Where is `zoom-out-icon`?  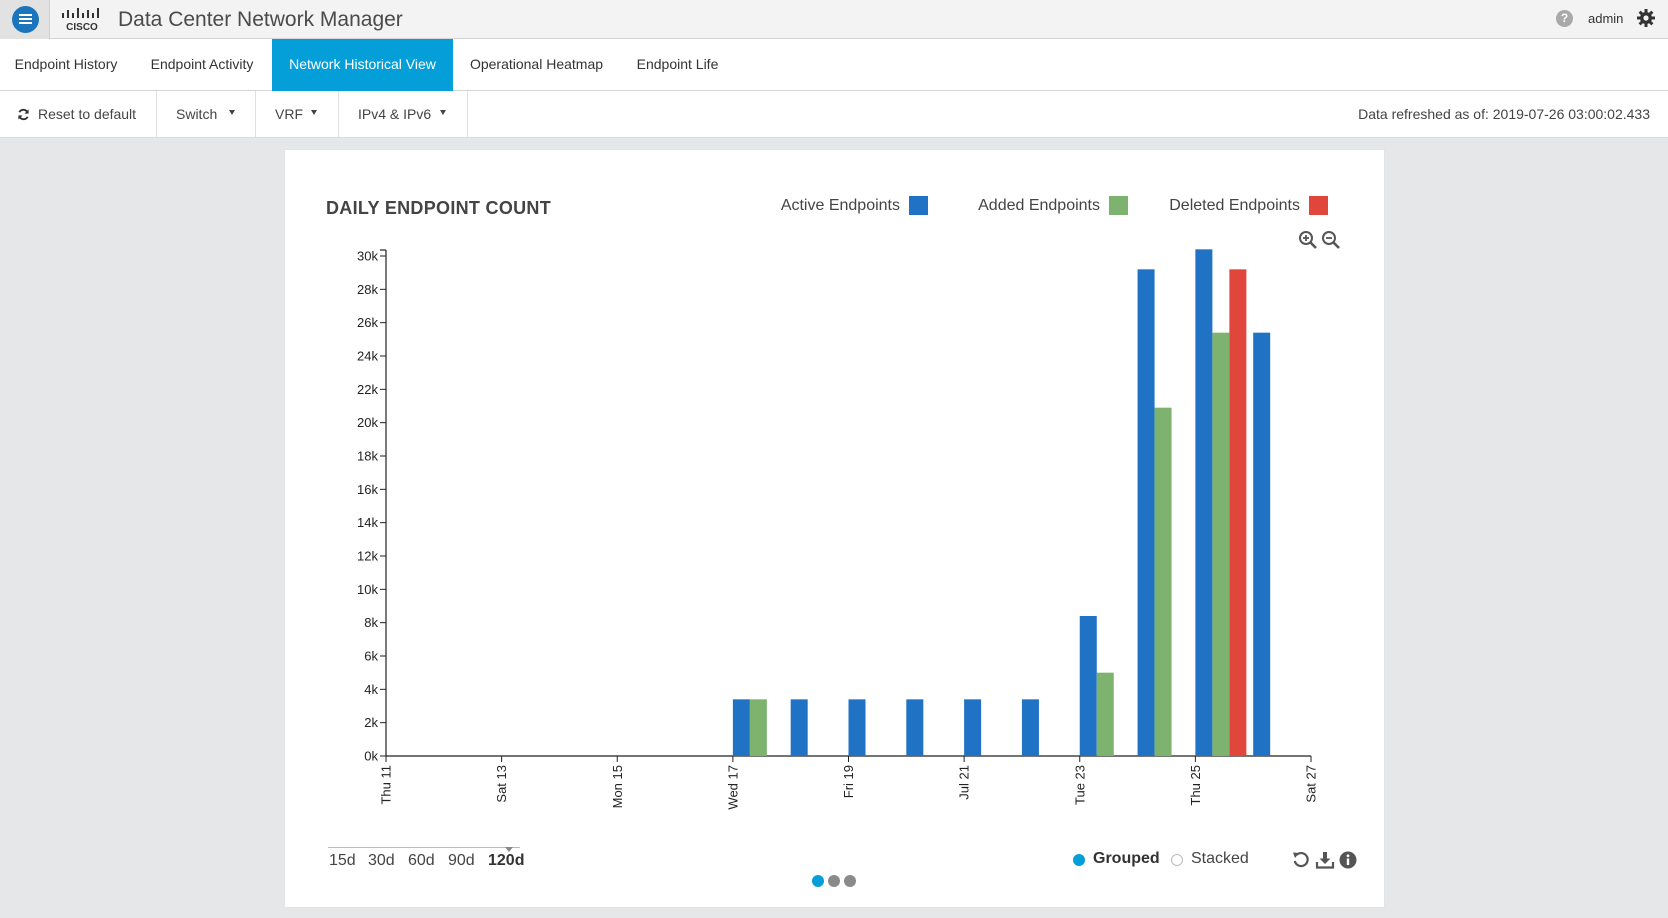 zoom-out-icon is located at coordinates (1331, 240).